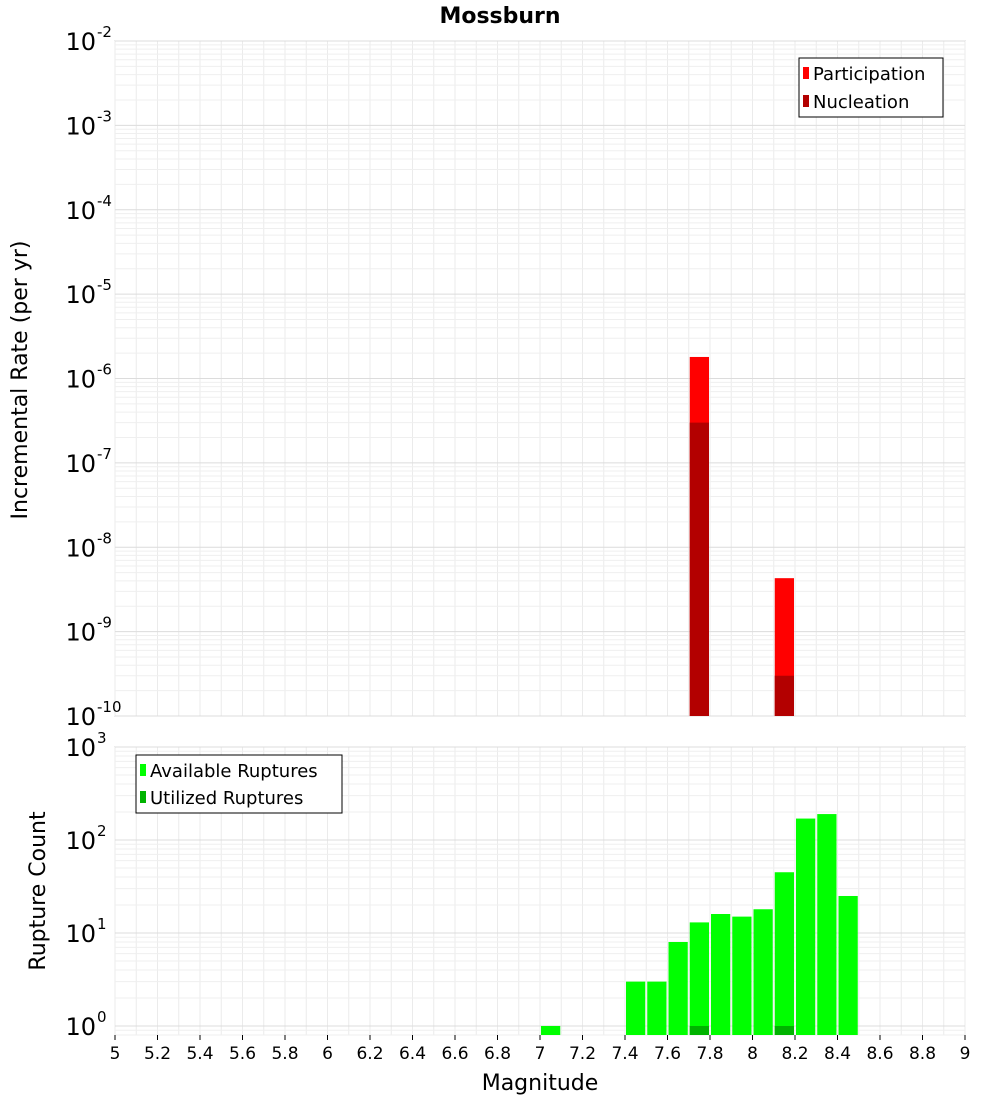 This screenshot has width=1000, height=1100. I want to click on legend-swatch-utilized, so click(143, 797).